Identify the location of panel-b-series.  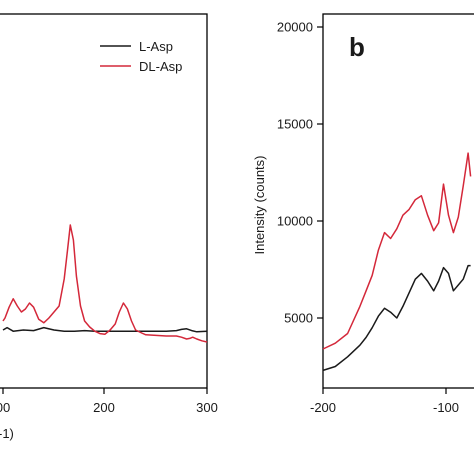
(397, 262).